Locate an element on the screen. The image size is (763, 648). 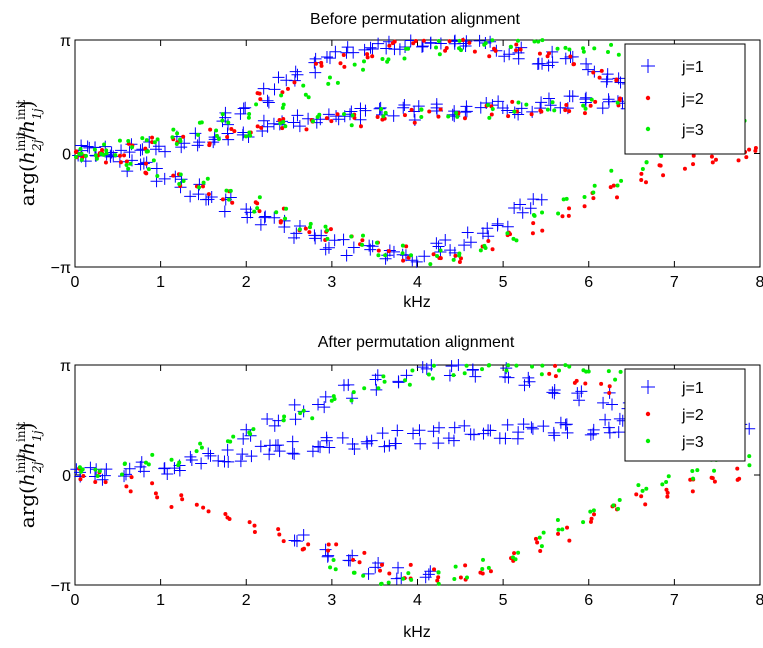
legend-markers is located at coordinates (648, 95).